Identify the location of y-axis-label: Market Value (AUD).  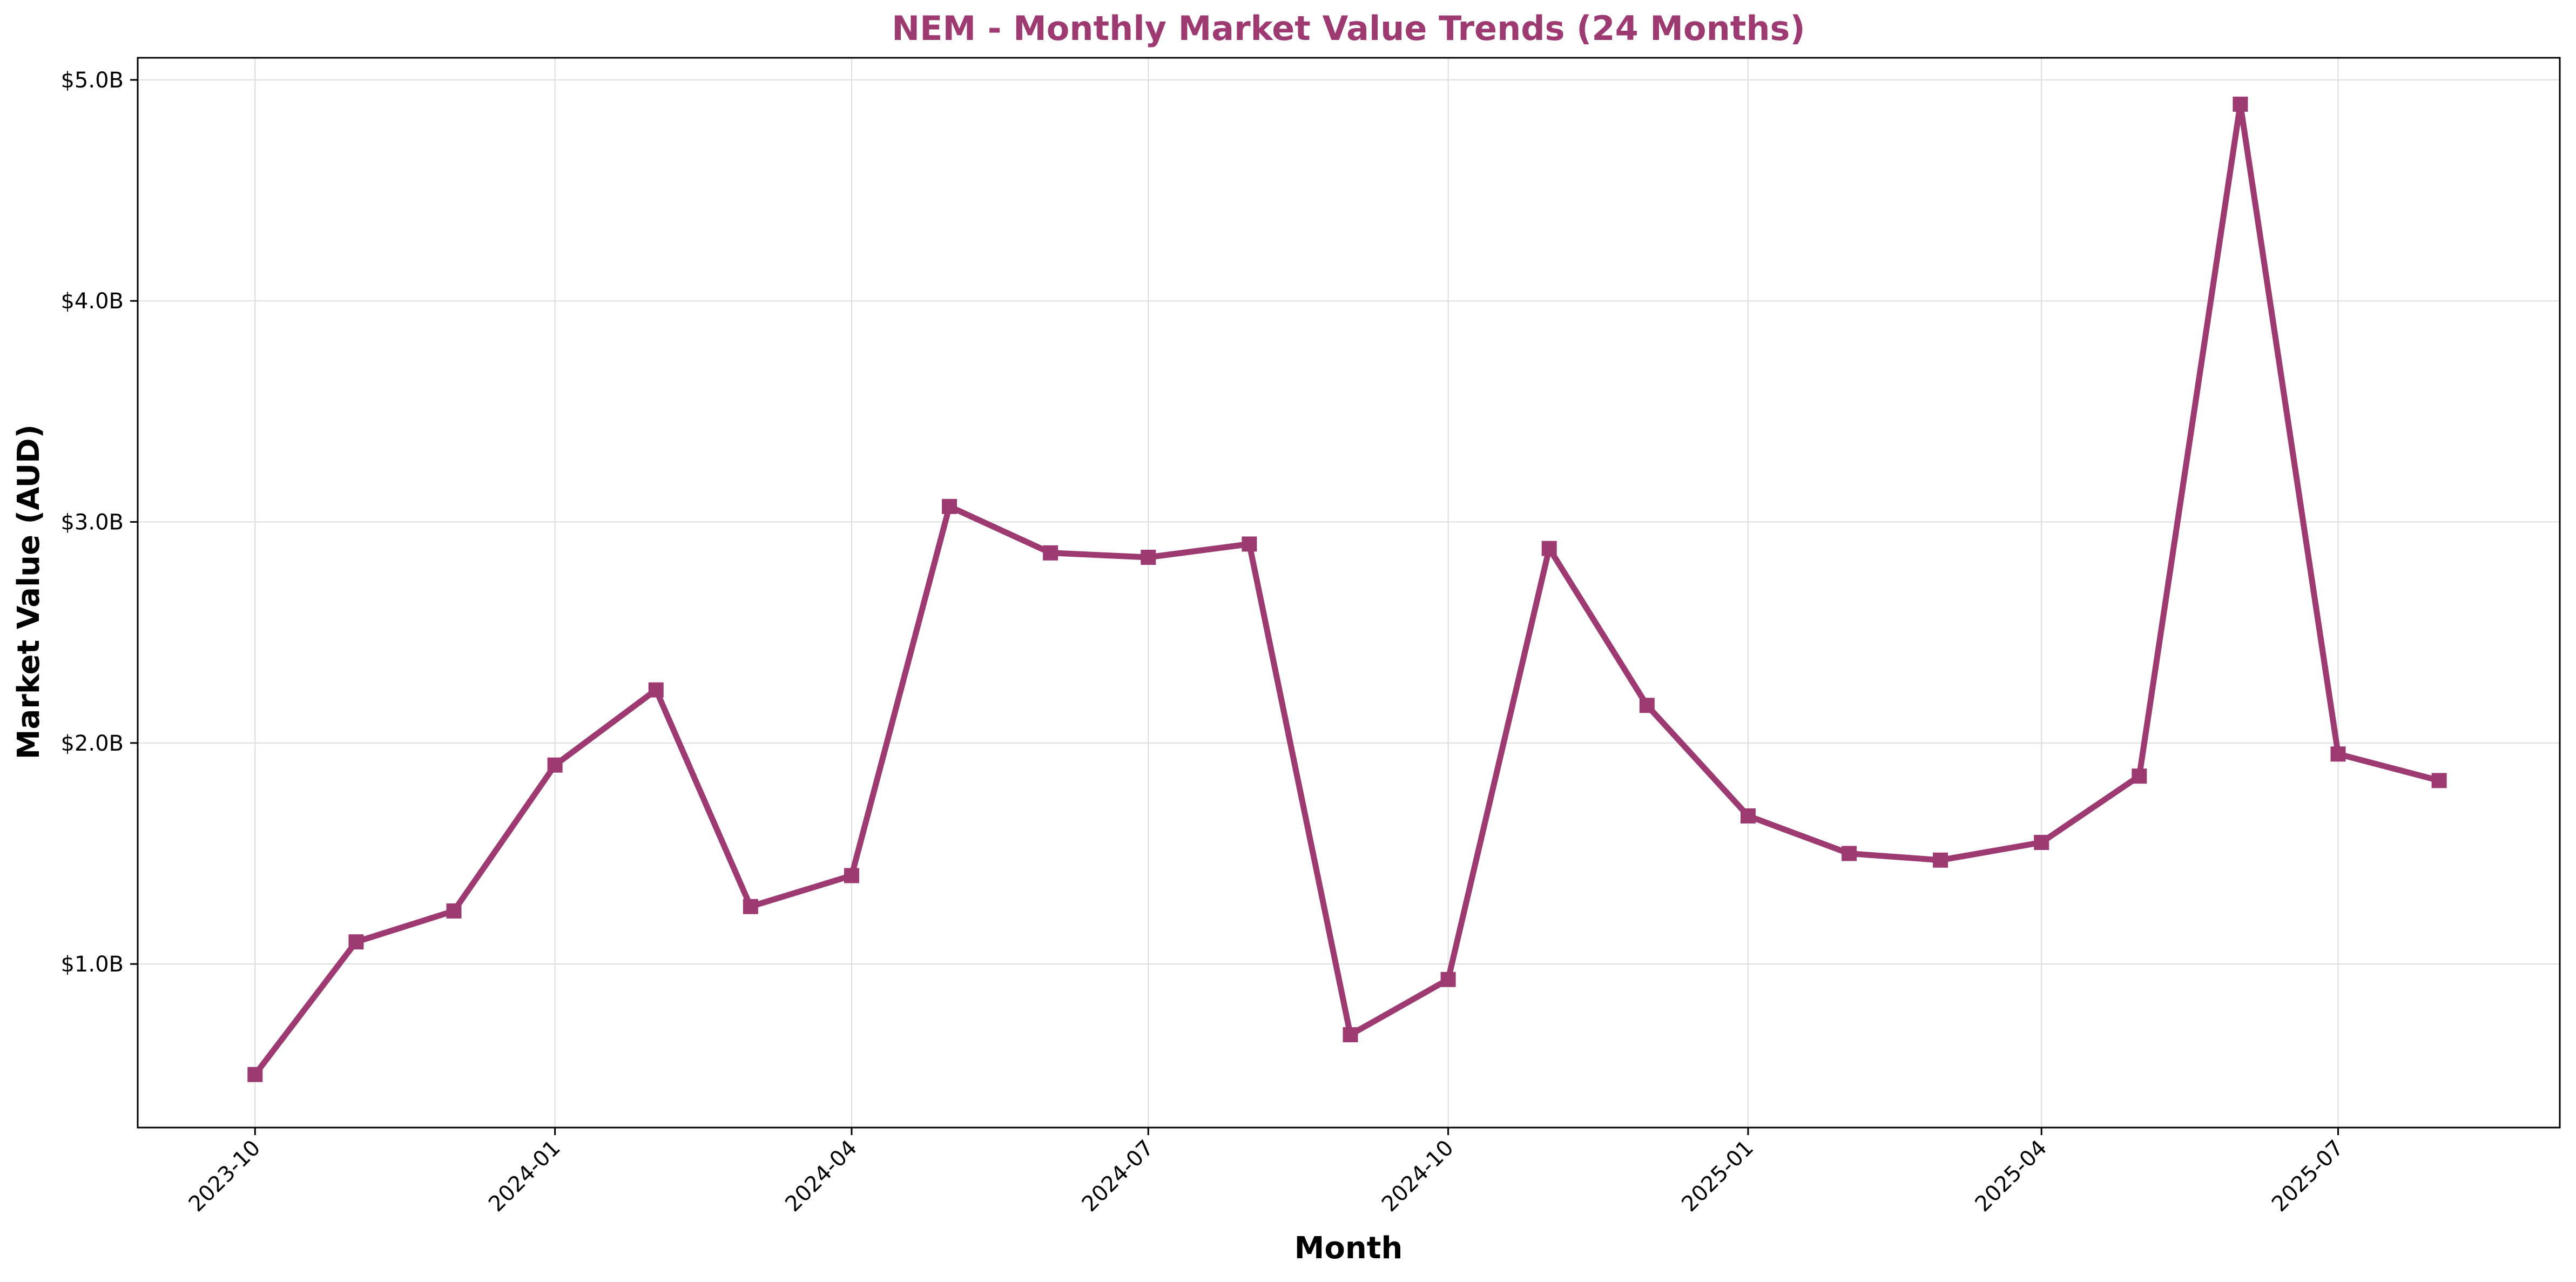
(28, 591).